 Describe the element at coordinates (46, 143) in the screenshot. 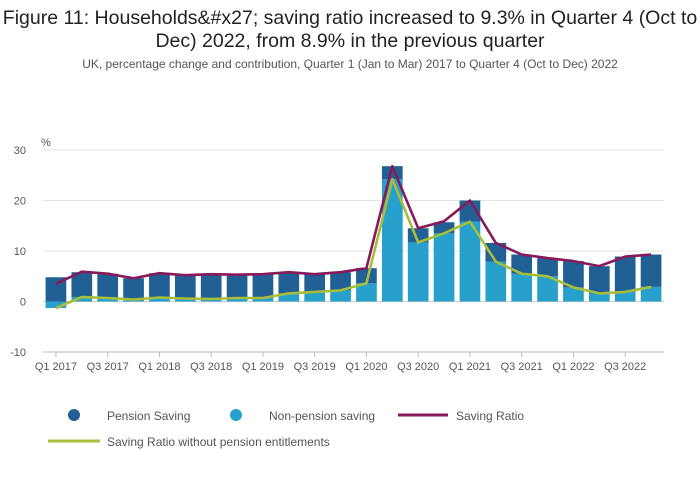

I see `y-axis-unit-label: %` at that location.